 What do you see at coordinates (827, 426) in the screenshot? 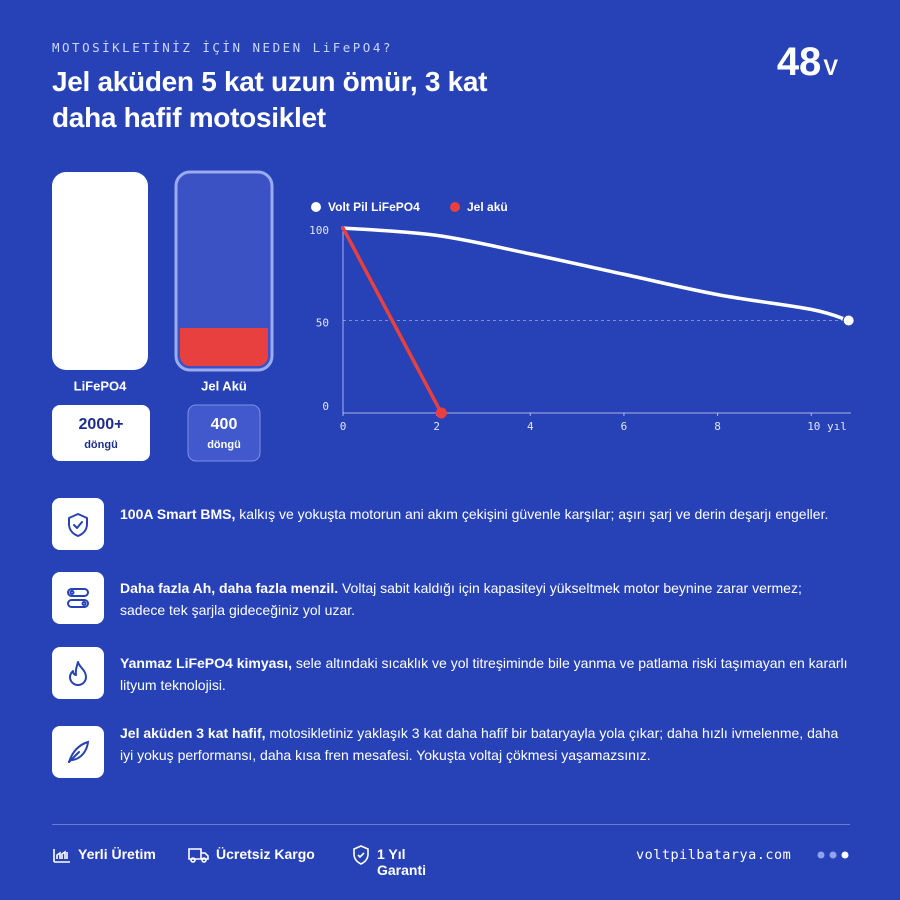
I see `x-tick-label: 10 yıl` at bounding box center [827, 426].